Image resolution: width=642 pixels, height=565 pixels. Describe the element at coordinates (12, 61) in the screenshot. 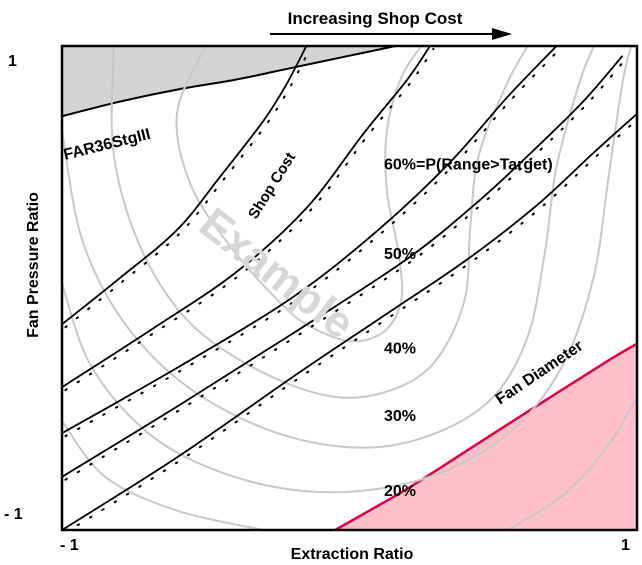

I see `y-tick-top: 1` at that location.